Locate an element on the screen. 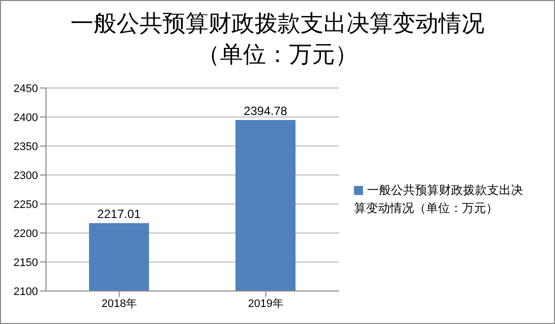  y-tick-label: 2250 is located at coordinates (26, 204).